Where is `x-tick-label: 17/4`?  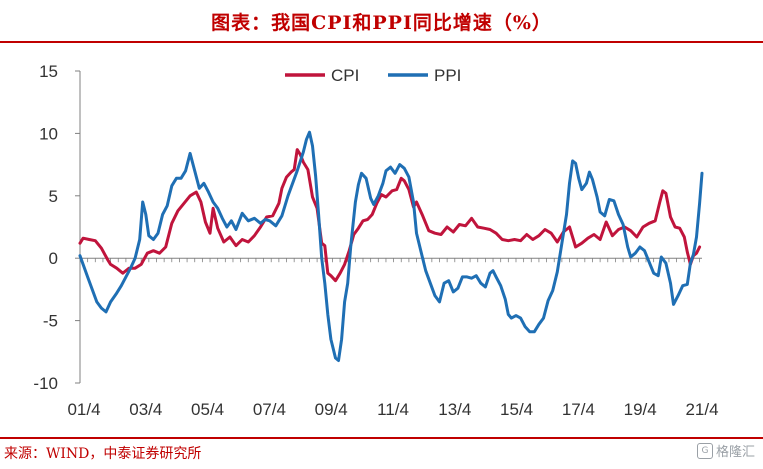
x-tick-label: 17/4 is located at coordinates (578, 409).